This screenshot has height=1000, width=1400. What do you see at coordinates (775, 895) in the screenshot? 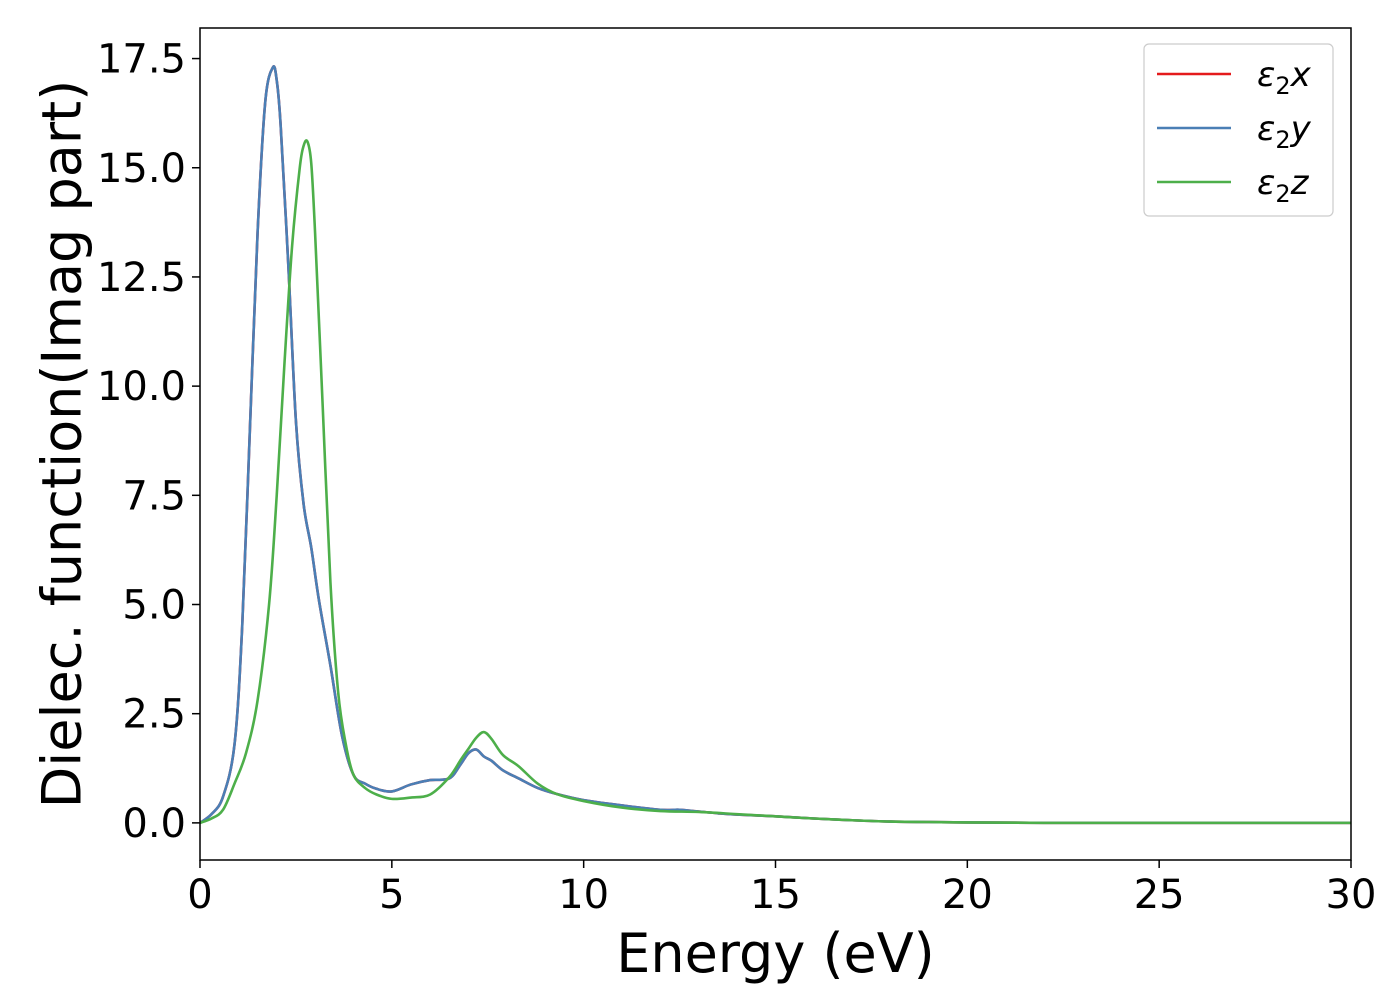
I see `x-tick-label: 15` at bounding box center [775, 895].